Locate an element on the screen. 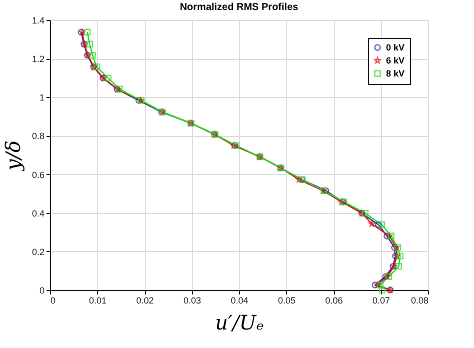 Image resolution: width=474 pixels, height=348 pixels. x-tick-label: 0.07 is located at coordinates (381, 301).